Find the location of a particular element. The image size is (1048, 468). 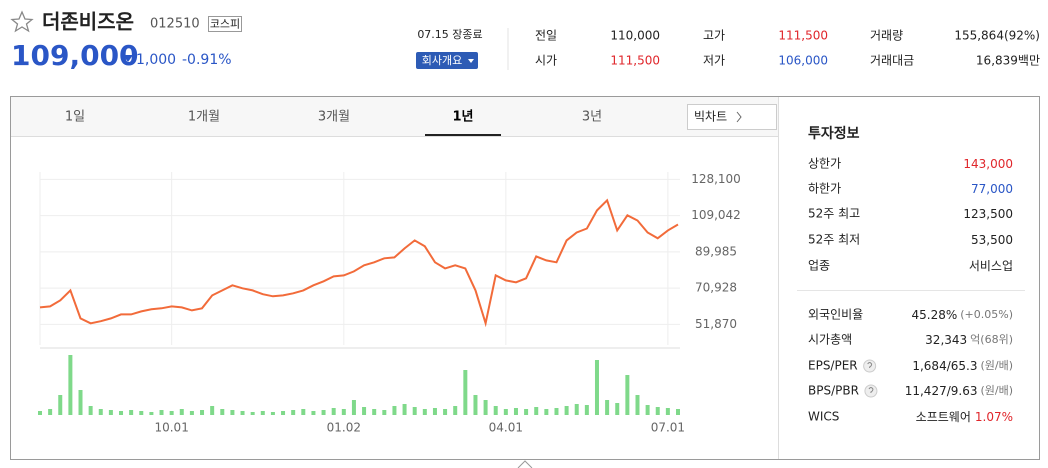

y-tick-label: 89,985 is located at coordinates (716, 251).